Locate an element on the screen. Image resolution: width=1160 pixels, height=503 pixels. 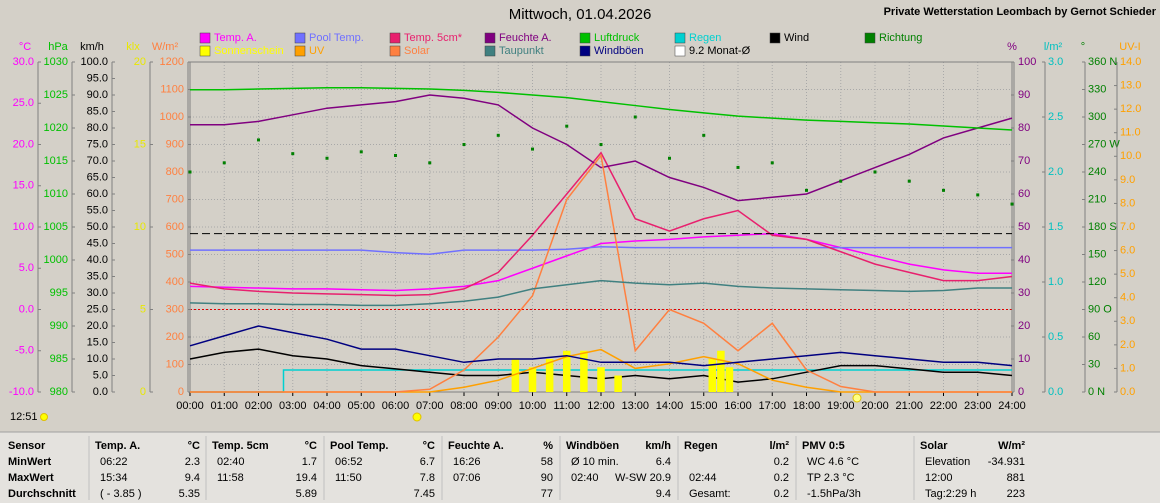
legend-label: Taupunkt is located at coordinates (521, 51).